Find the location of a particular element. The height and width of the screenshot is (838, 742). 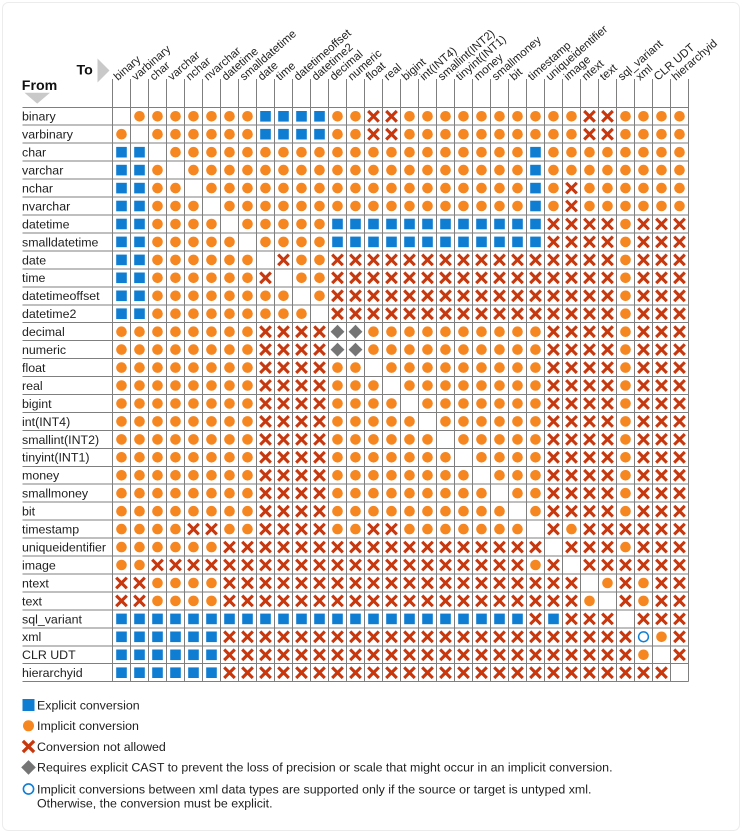

svg-text: tinyint(INT1) is located at coordinates (55, 458).